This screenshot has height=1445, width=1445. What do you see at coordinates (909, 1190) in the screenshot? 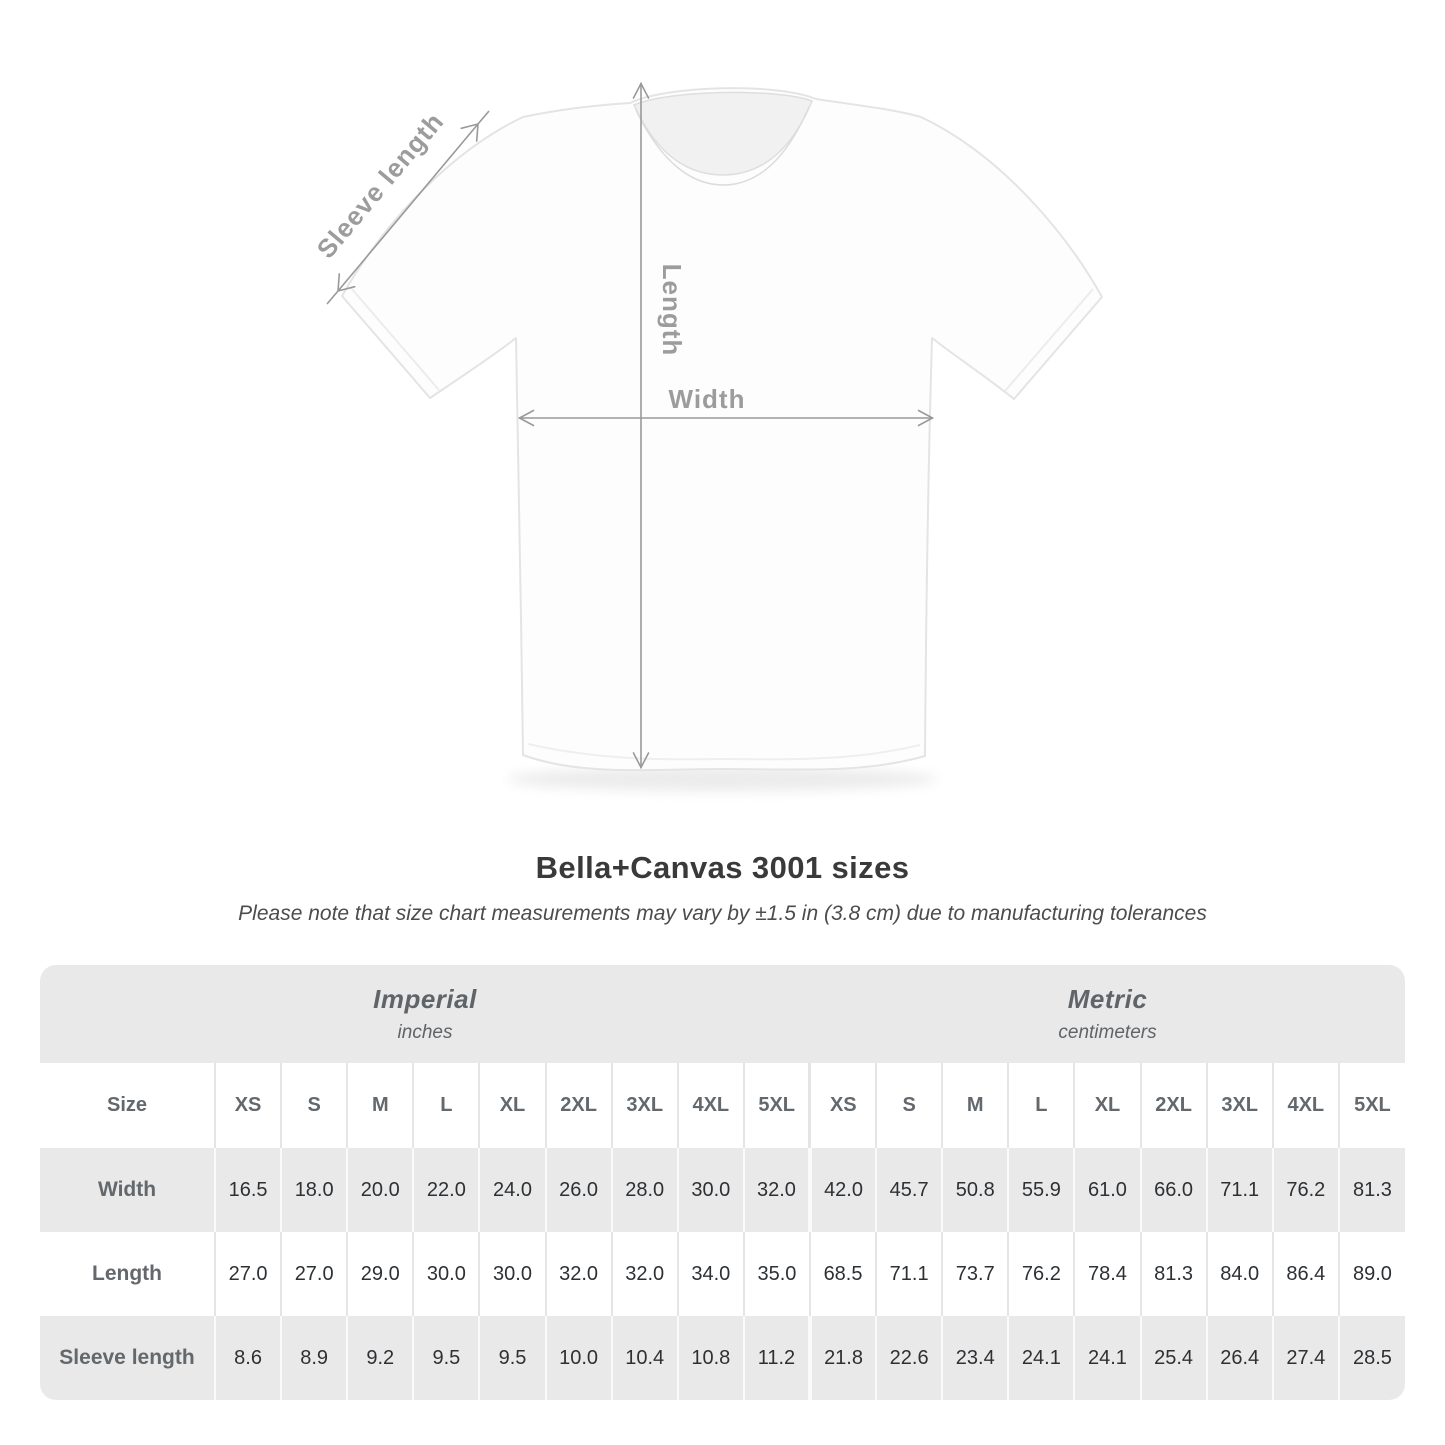
I see `value-cell: 45.7` at bounding box center [909, 1190].